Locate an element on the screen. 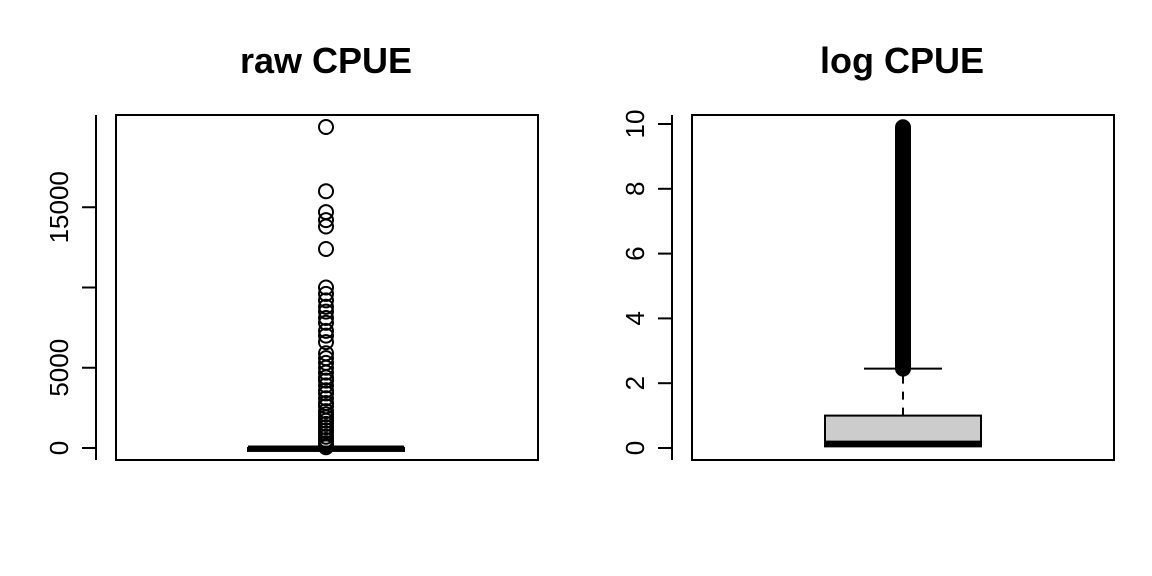 Image resolution: width=1152 pixels, height=576 pixels. y-tick-label: 2 is located at coordinates (635, 383).